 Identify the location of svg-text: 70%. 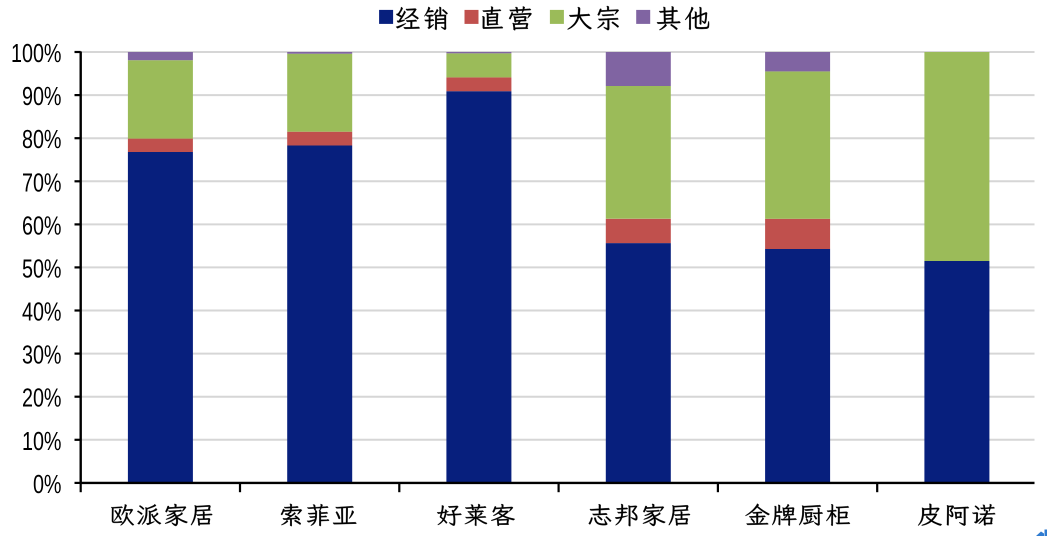
(42, 182).